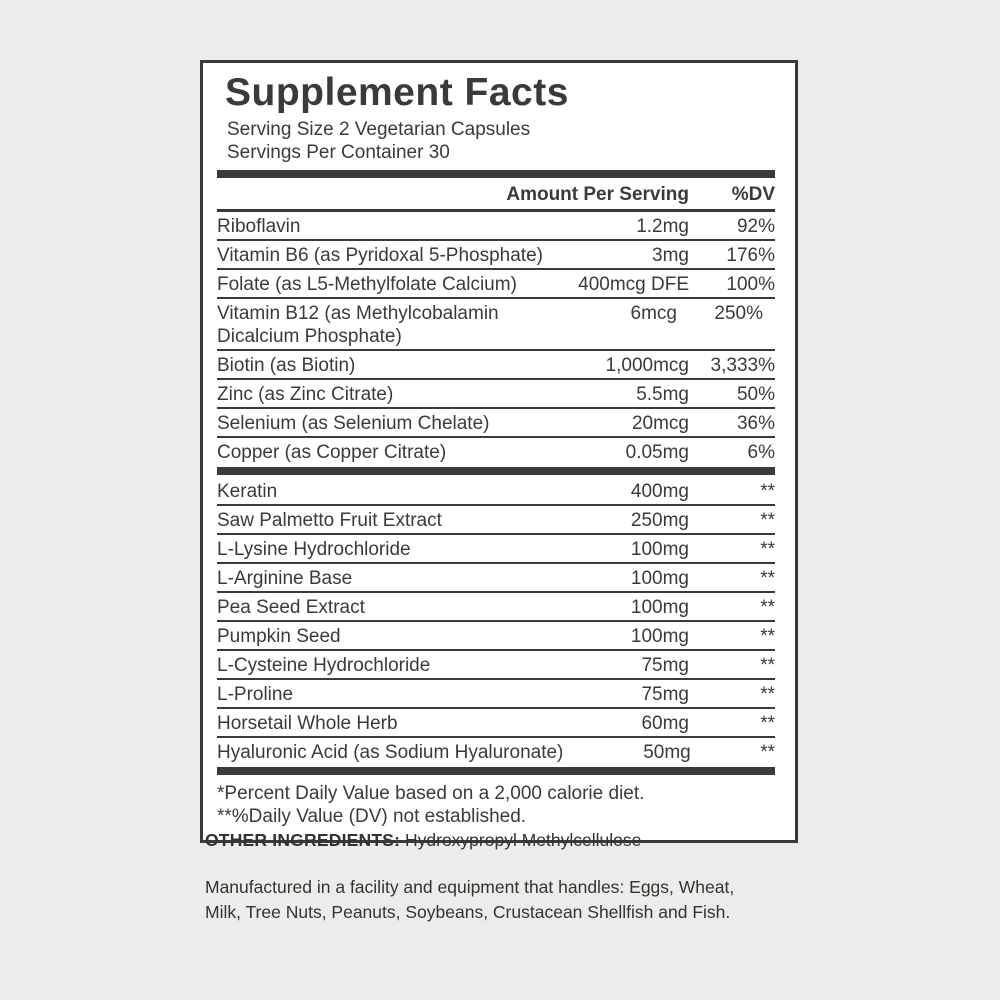  What do you see at coordinates (496, 471) in the screenshot?
I see `divider-bar-middle` at bounding box center [496, 471].